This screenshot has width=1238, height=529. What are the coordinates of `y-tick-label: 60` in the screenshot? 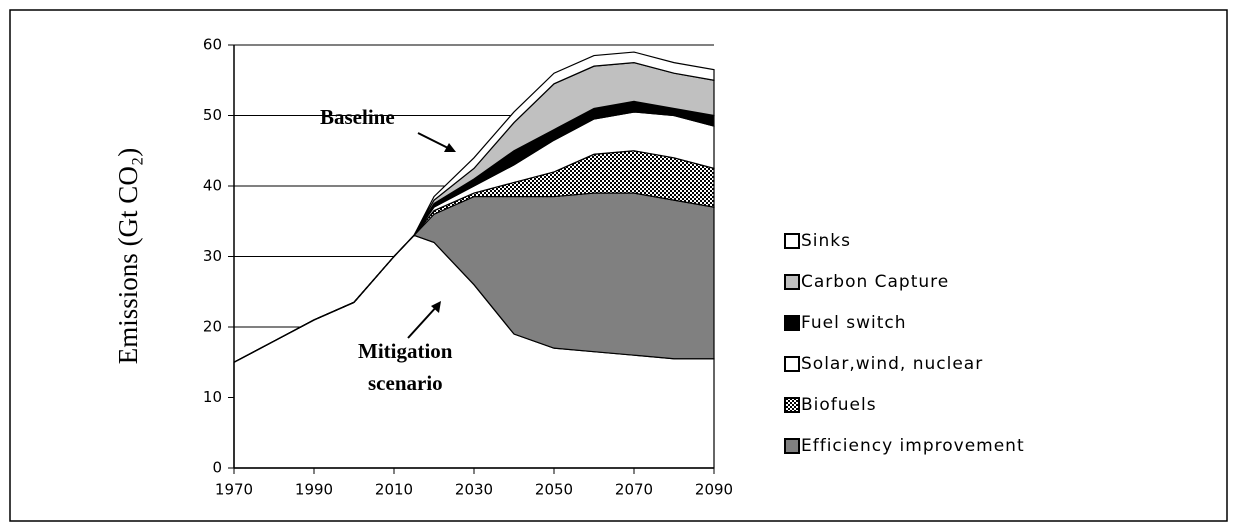 It's located at (212, 45).